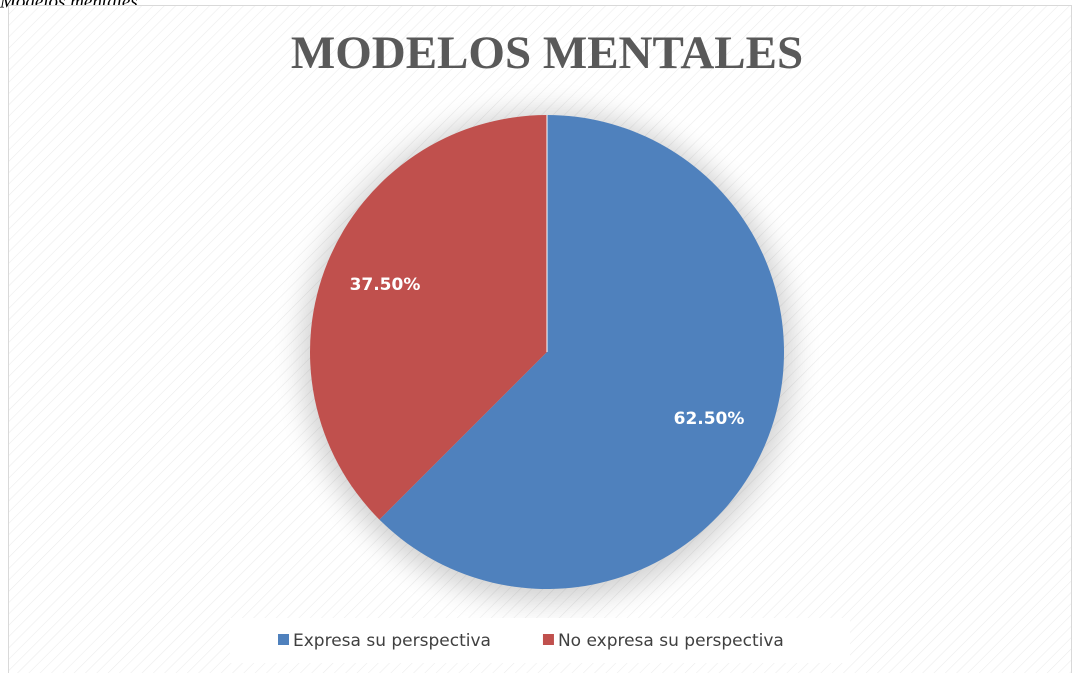  Describe the element at coordinates (709, 419) in the screenshot. I see `data-label: 62.50%` at that location.